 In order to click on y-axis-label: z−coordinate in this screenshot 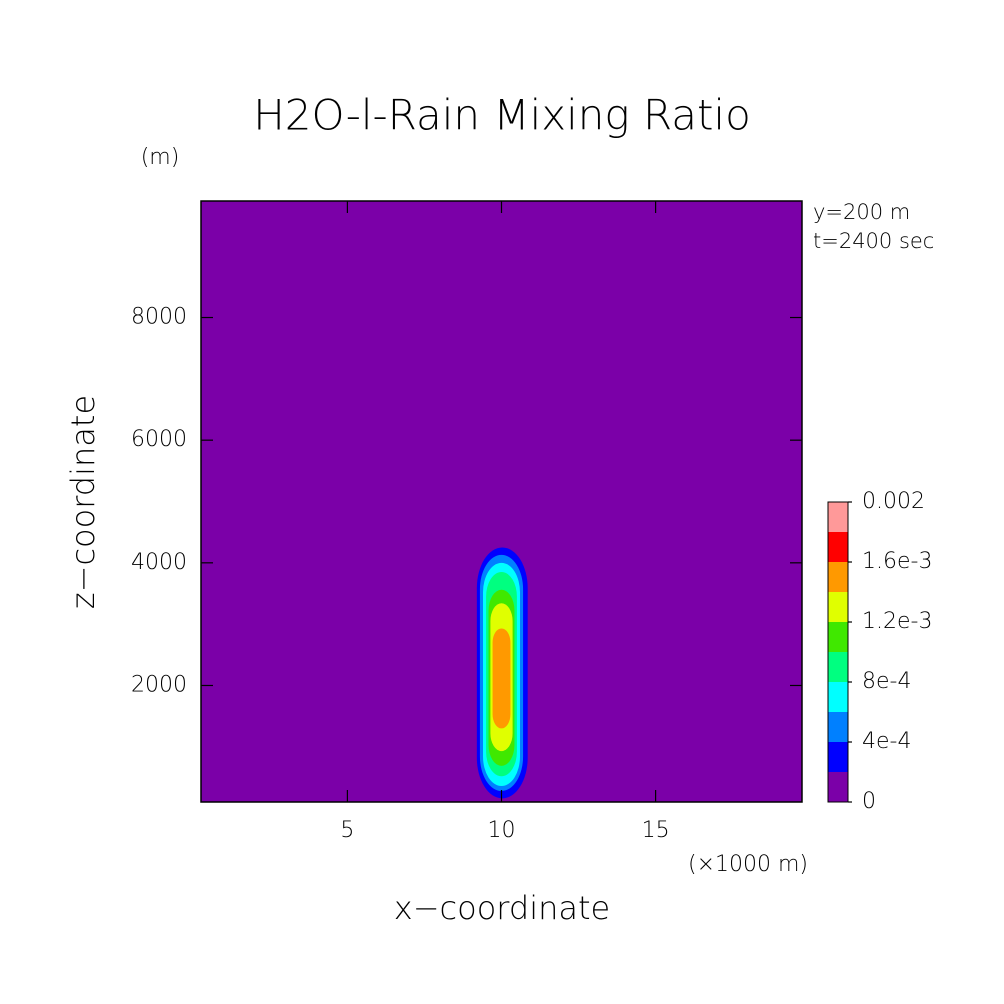, I will do `click(83, 502)`.